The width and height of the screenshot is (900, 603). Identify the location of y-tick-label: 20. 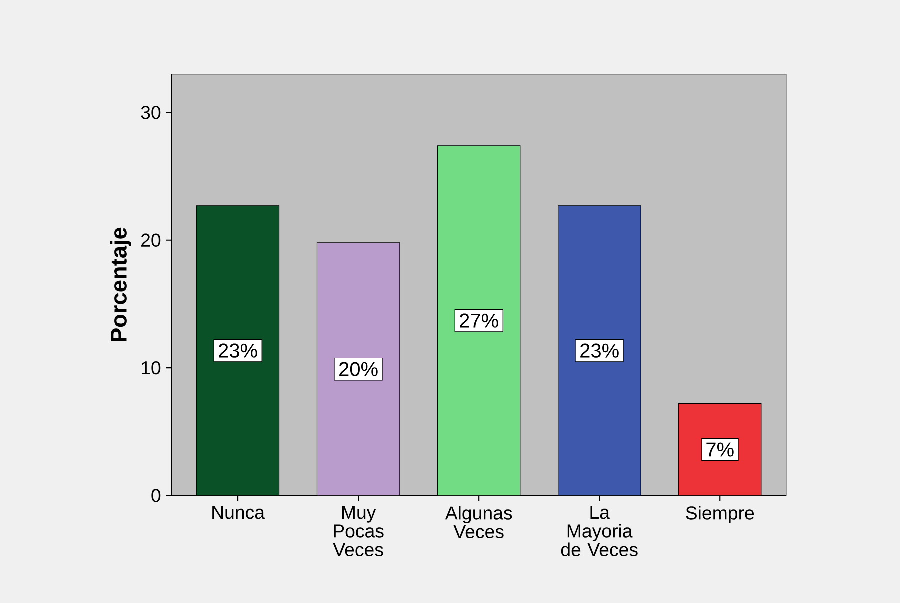
(151, 241).